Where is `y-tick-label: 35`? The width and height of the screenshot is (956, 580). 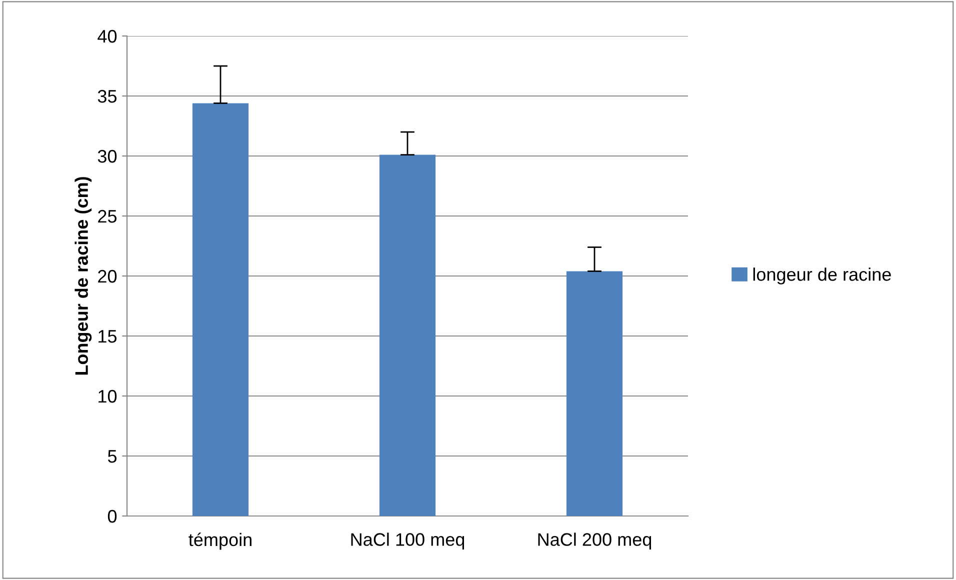 y-tick-label: 35 is located at coordinates (107, 96).